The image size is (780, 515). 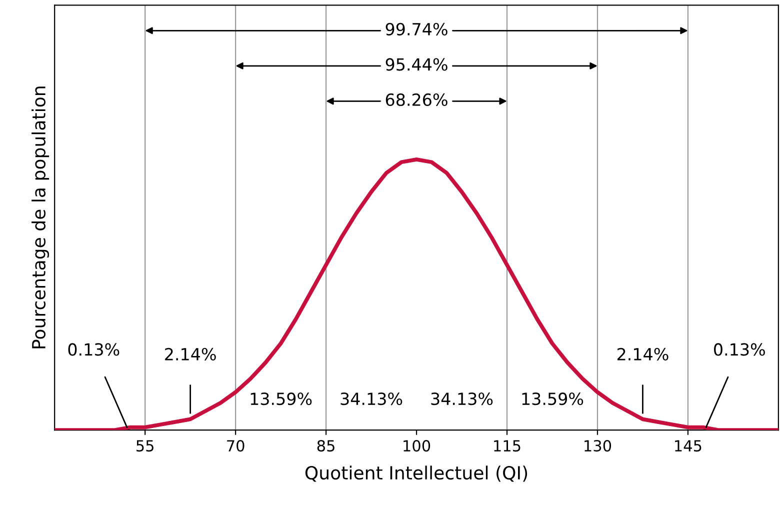 What do you see at coordinates (41, 217) in the screenshot?
I see `y-axis-title: Pourcentage de la population` at bounding box center [41, 217].